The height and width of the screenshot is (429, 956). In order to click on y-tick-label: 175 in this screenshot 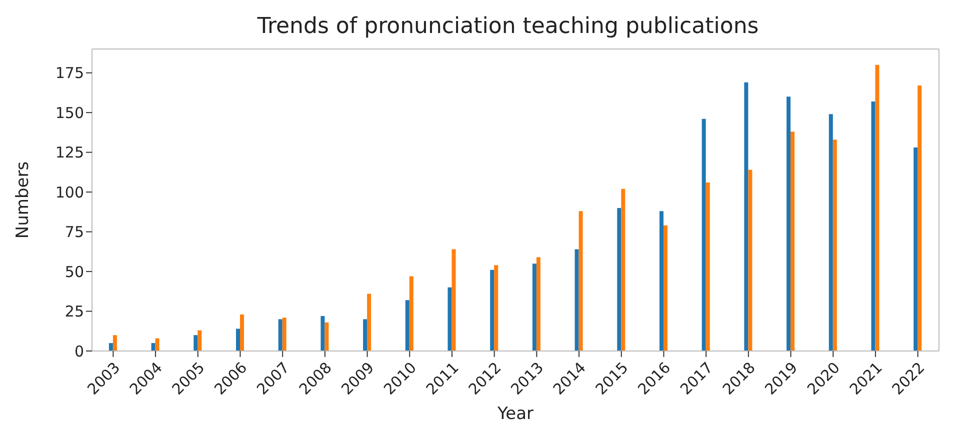, I will do `click(69, 73)`.